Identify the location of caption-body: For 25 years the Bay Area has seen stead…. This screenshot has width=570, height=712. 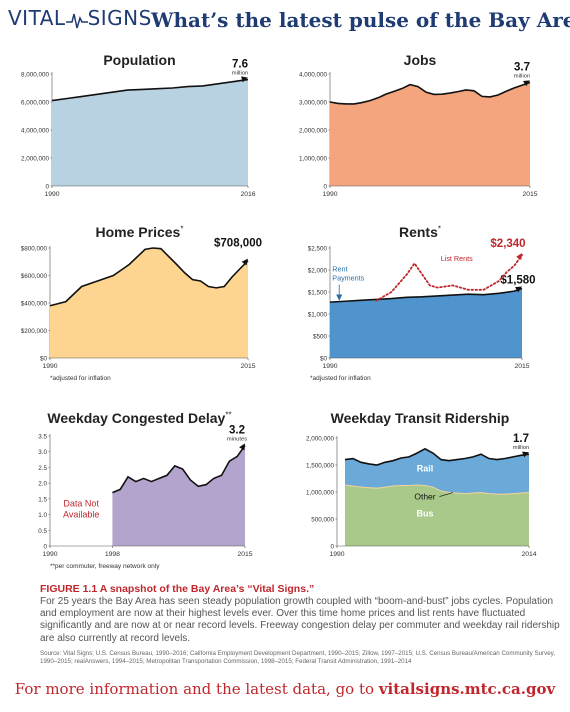
(300, 620).